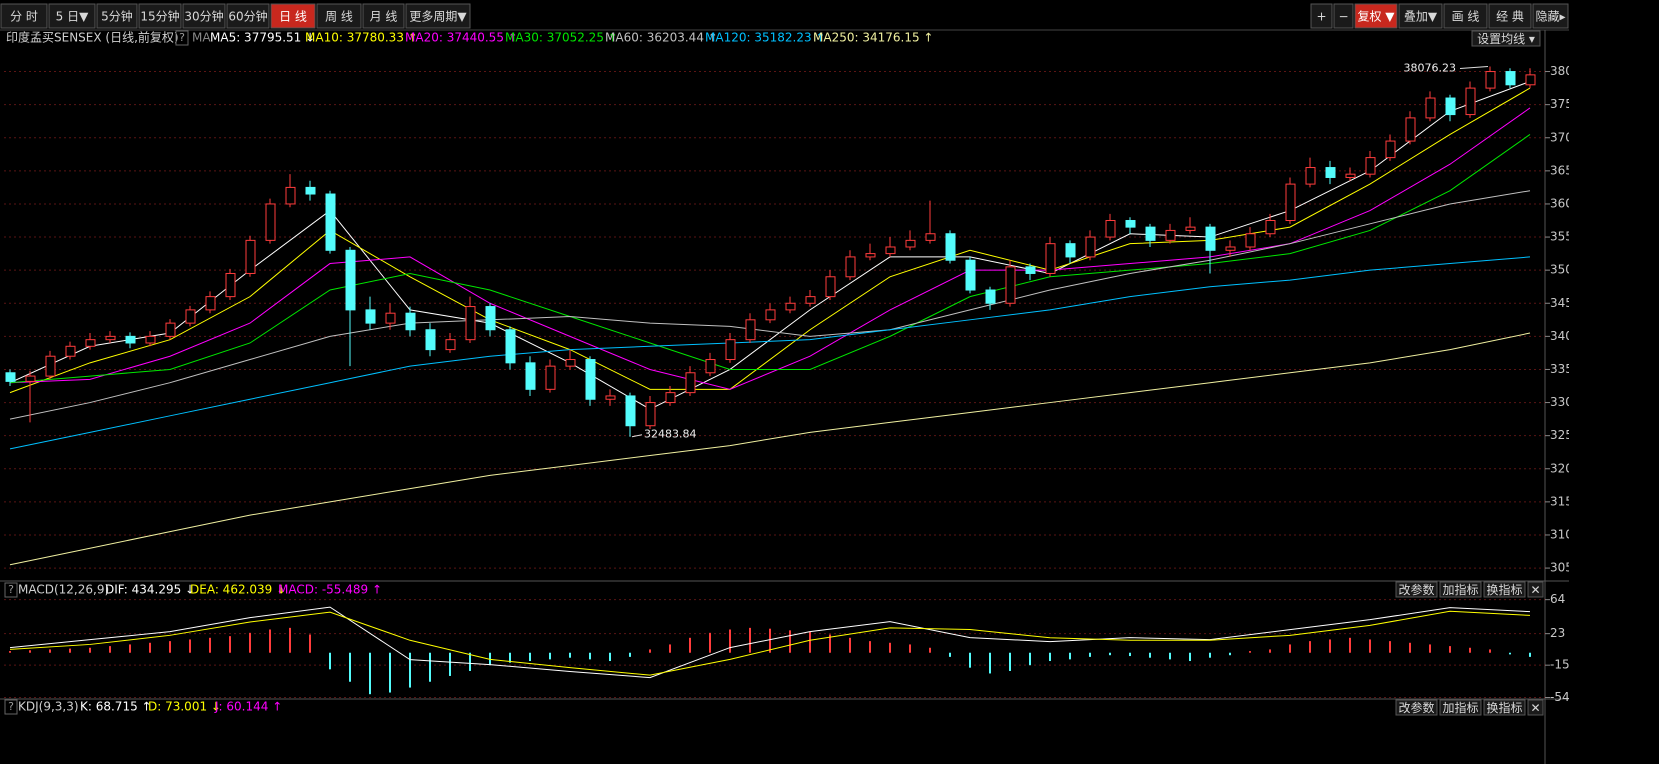 The image size is (1659, 764). What do you see at coordinates (1569, 137) in the screenshot?
I see `y-tick-label: 37000` at bounding box center [1569, 137].